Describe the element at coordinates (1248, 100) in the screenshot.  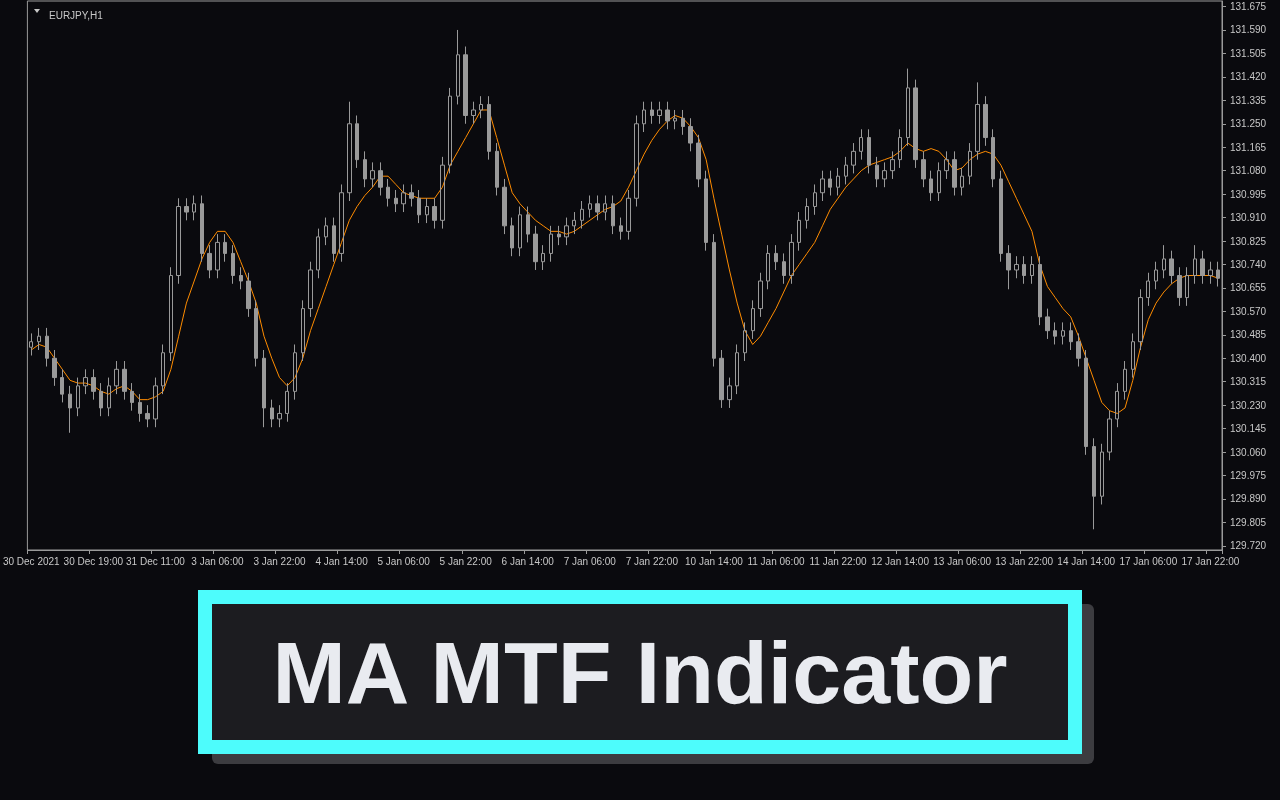
I see `y-tick-label: 131.335` at that location.